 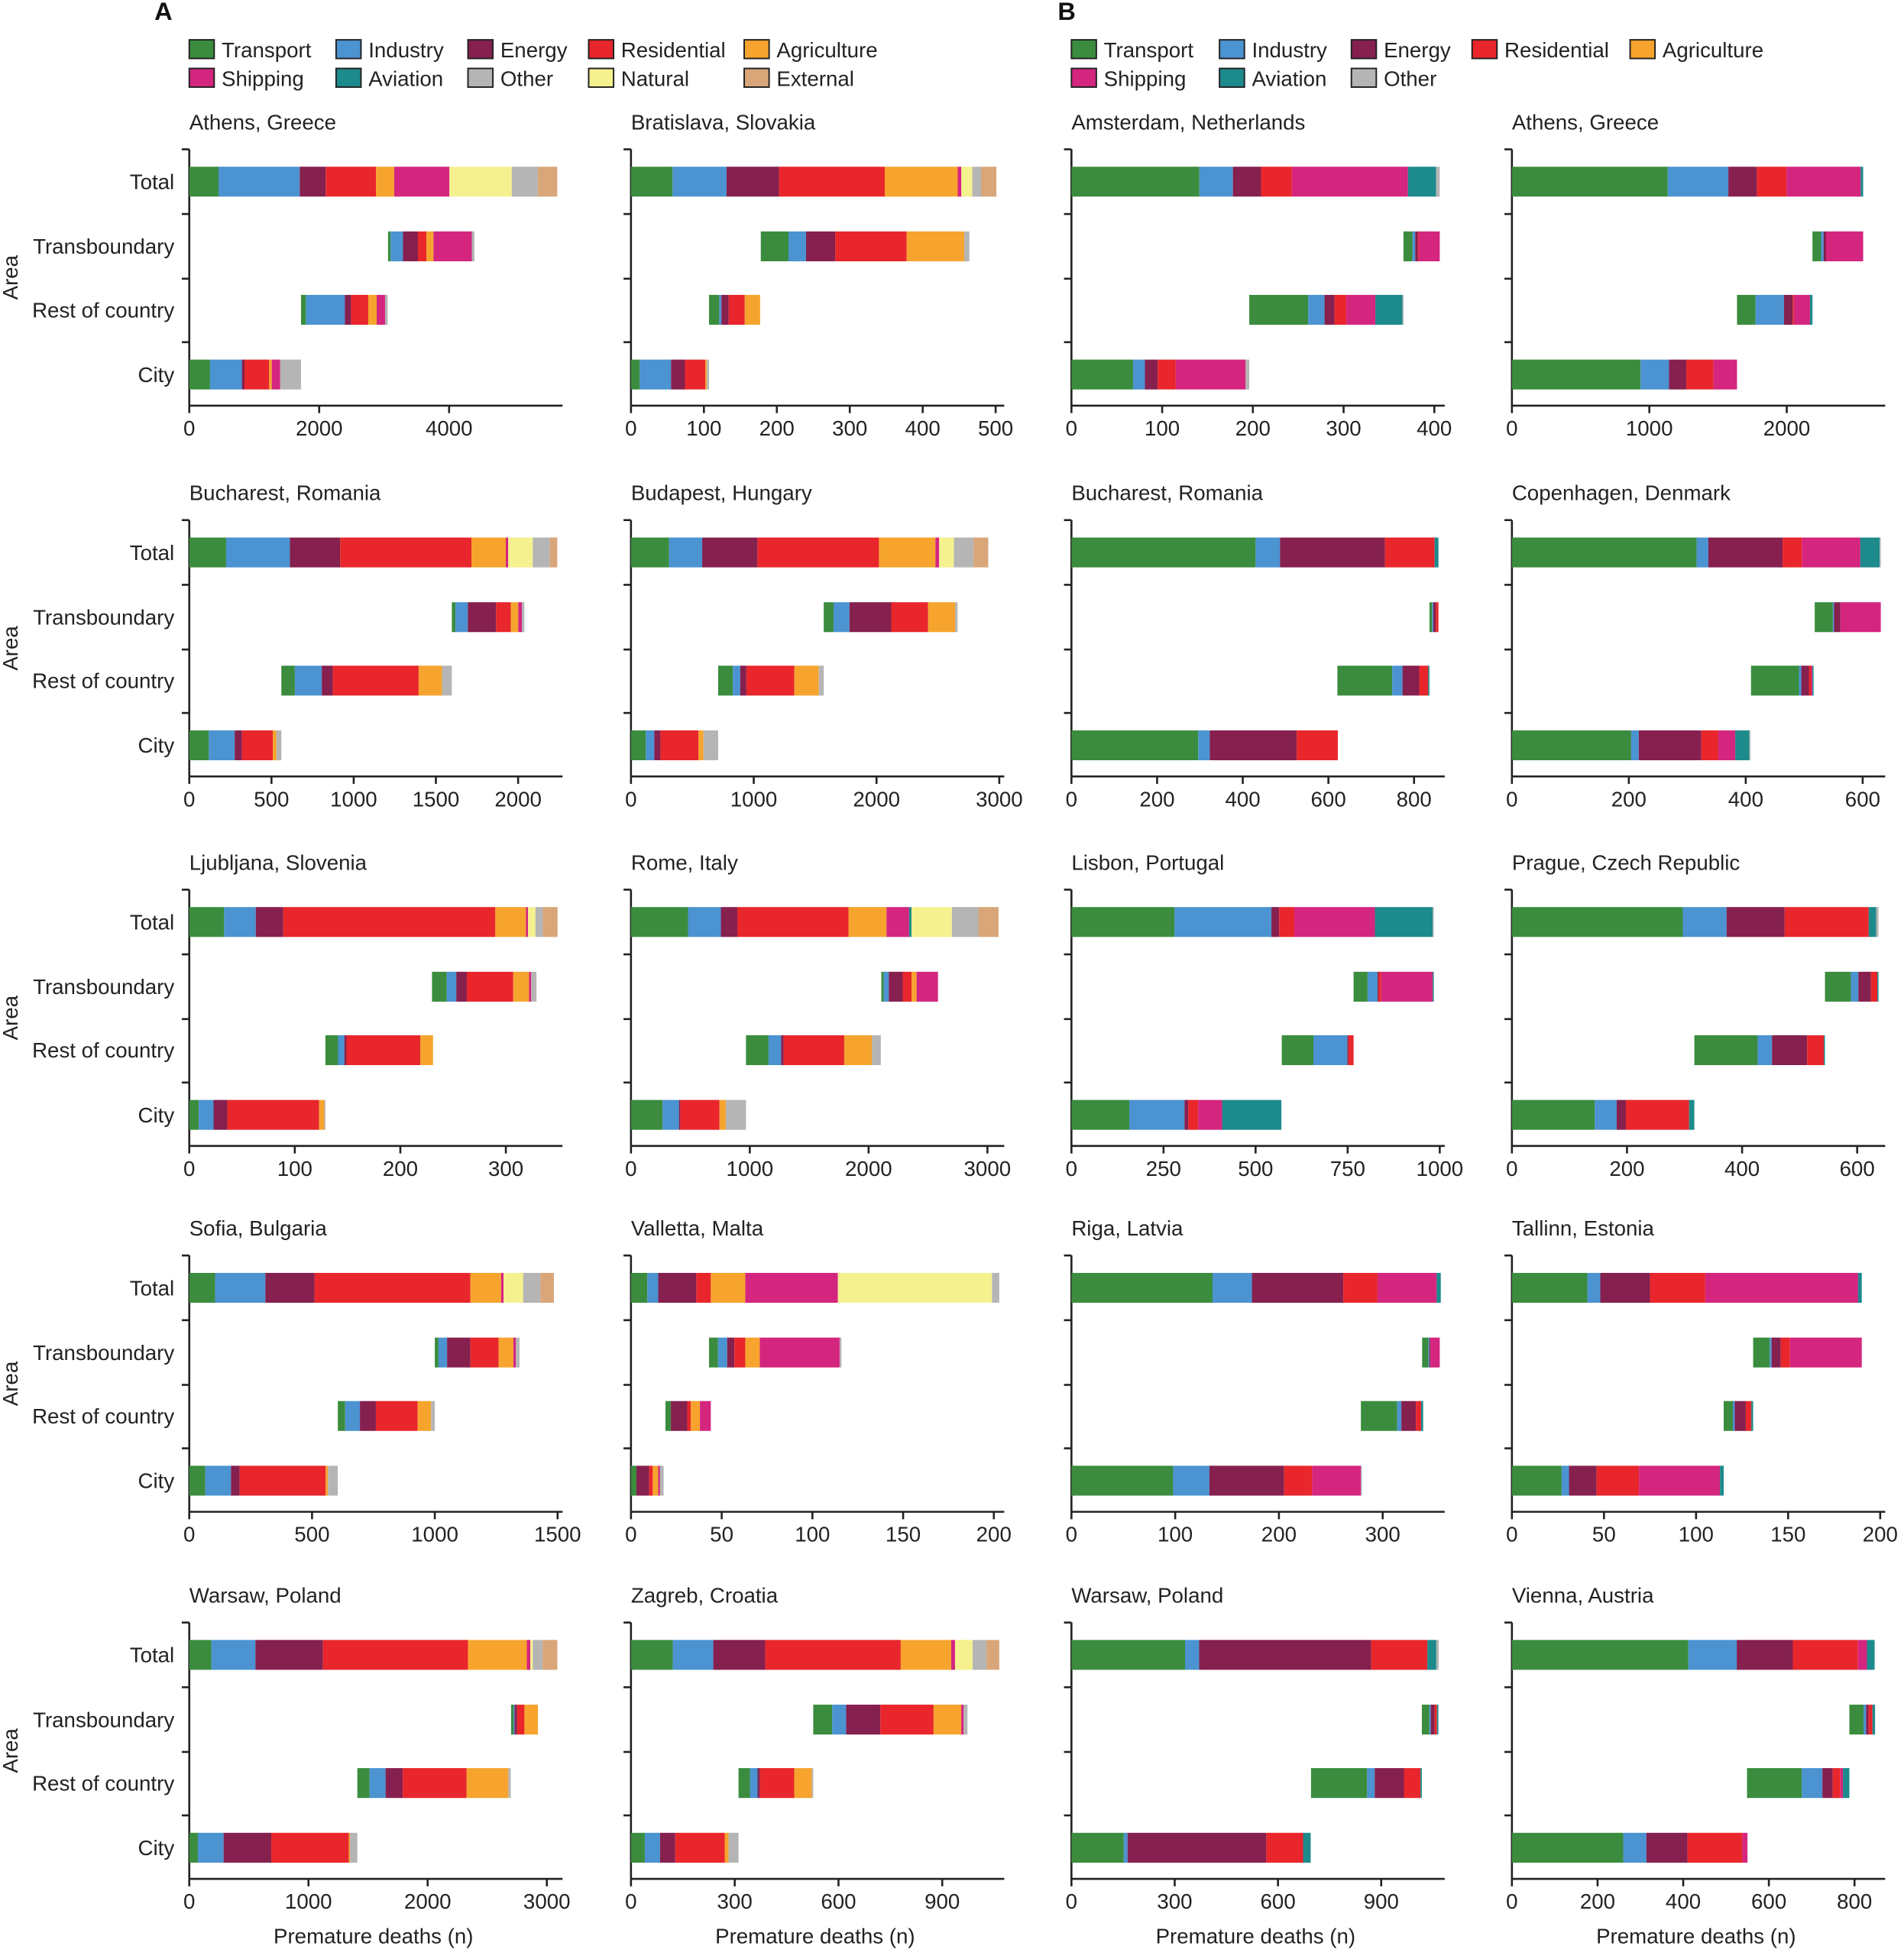 I want to click on x-tick-label: 800, so click(x=1854, y=1901).